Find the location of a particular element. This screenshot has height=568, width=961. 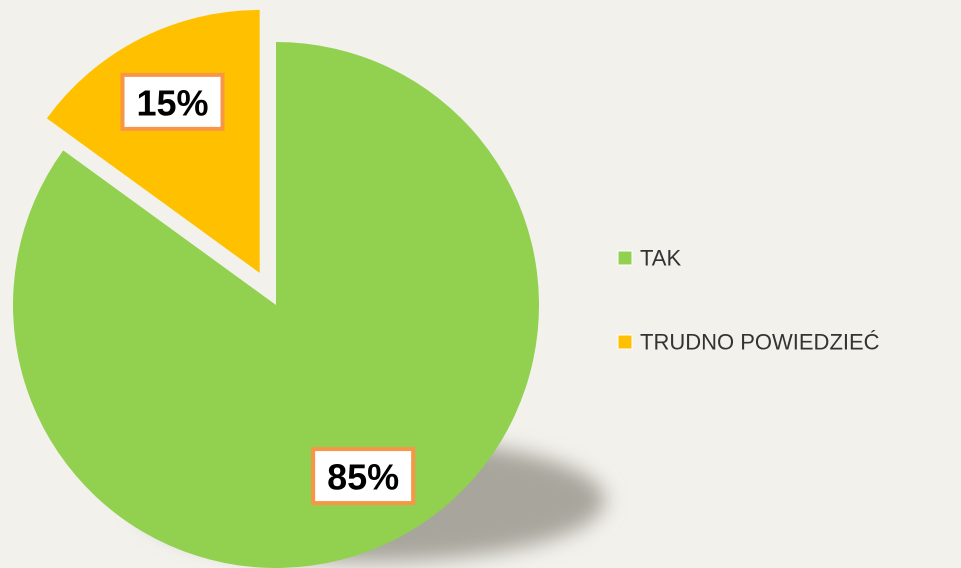

legend-label: TAK is located at coordinates (660, 258).